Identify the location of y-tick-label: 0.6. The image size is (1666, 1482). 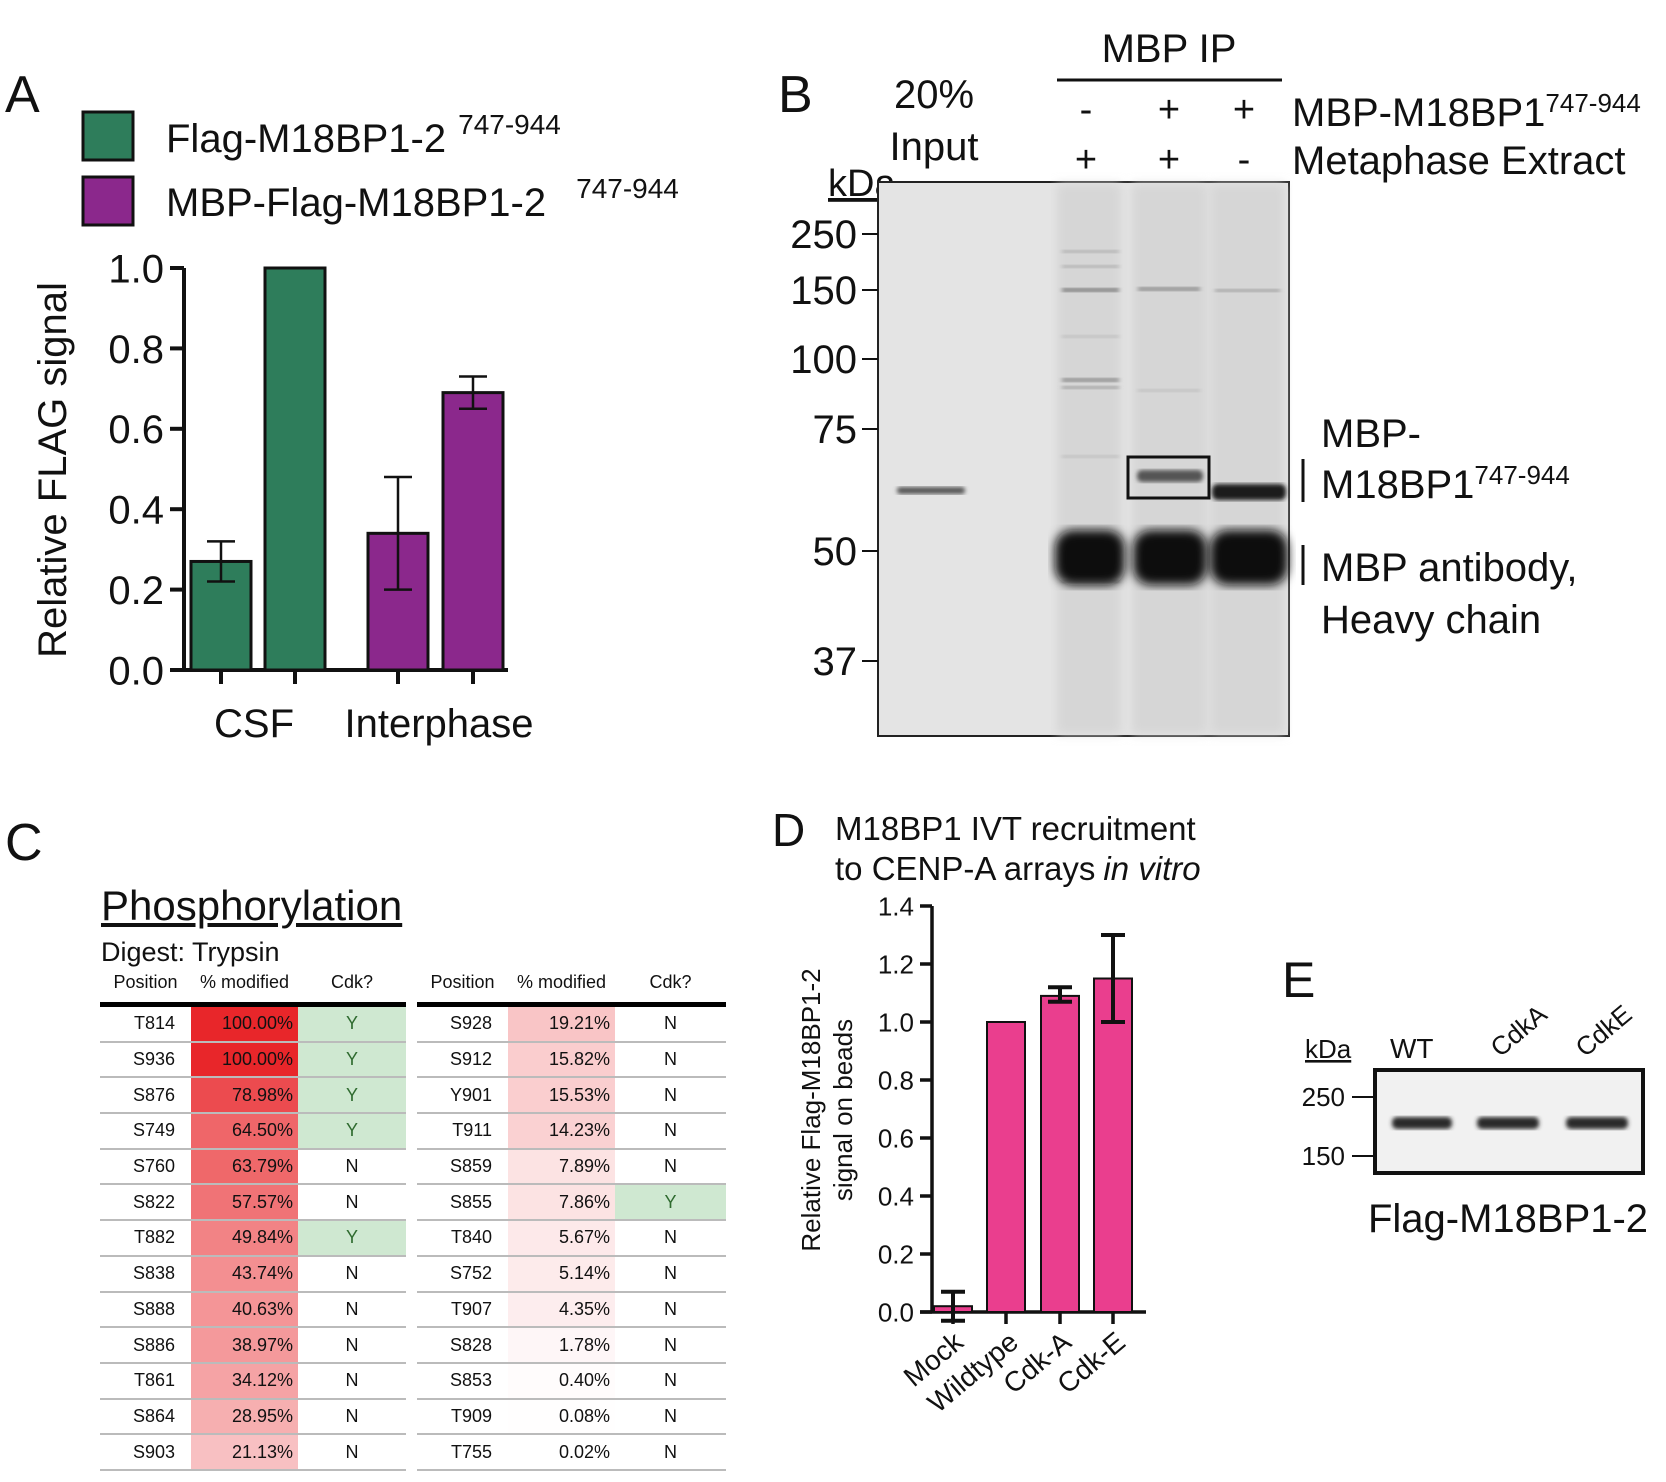
(136, 430).